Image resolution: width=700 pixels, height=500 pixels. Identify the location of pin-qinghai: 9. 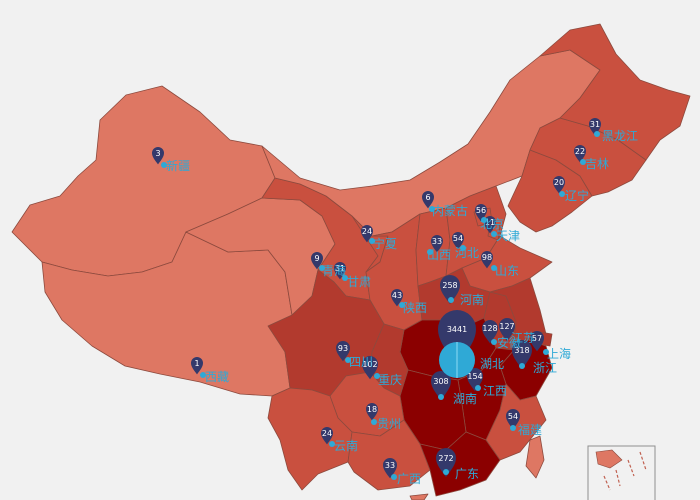
(317, 261).